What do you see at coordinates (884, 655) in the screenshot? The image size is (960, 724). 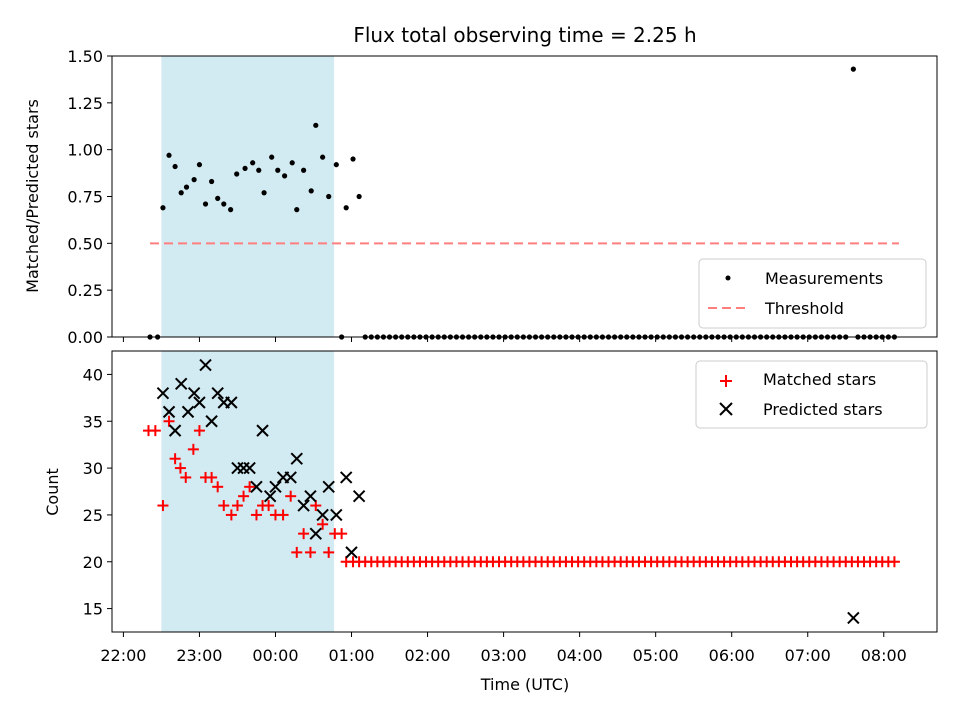 I see `x-tick-label: 08:00` at bounding box center [884, 655].